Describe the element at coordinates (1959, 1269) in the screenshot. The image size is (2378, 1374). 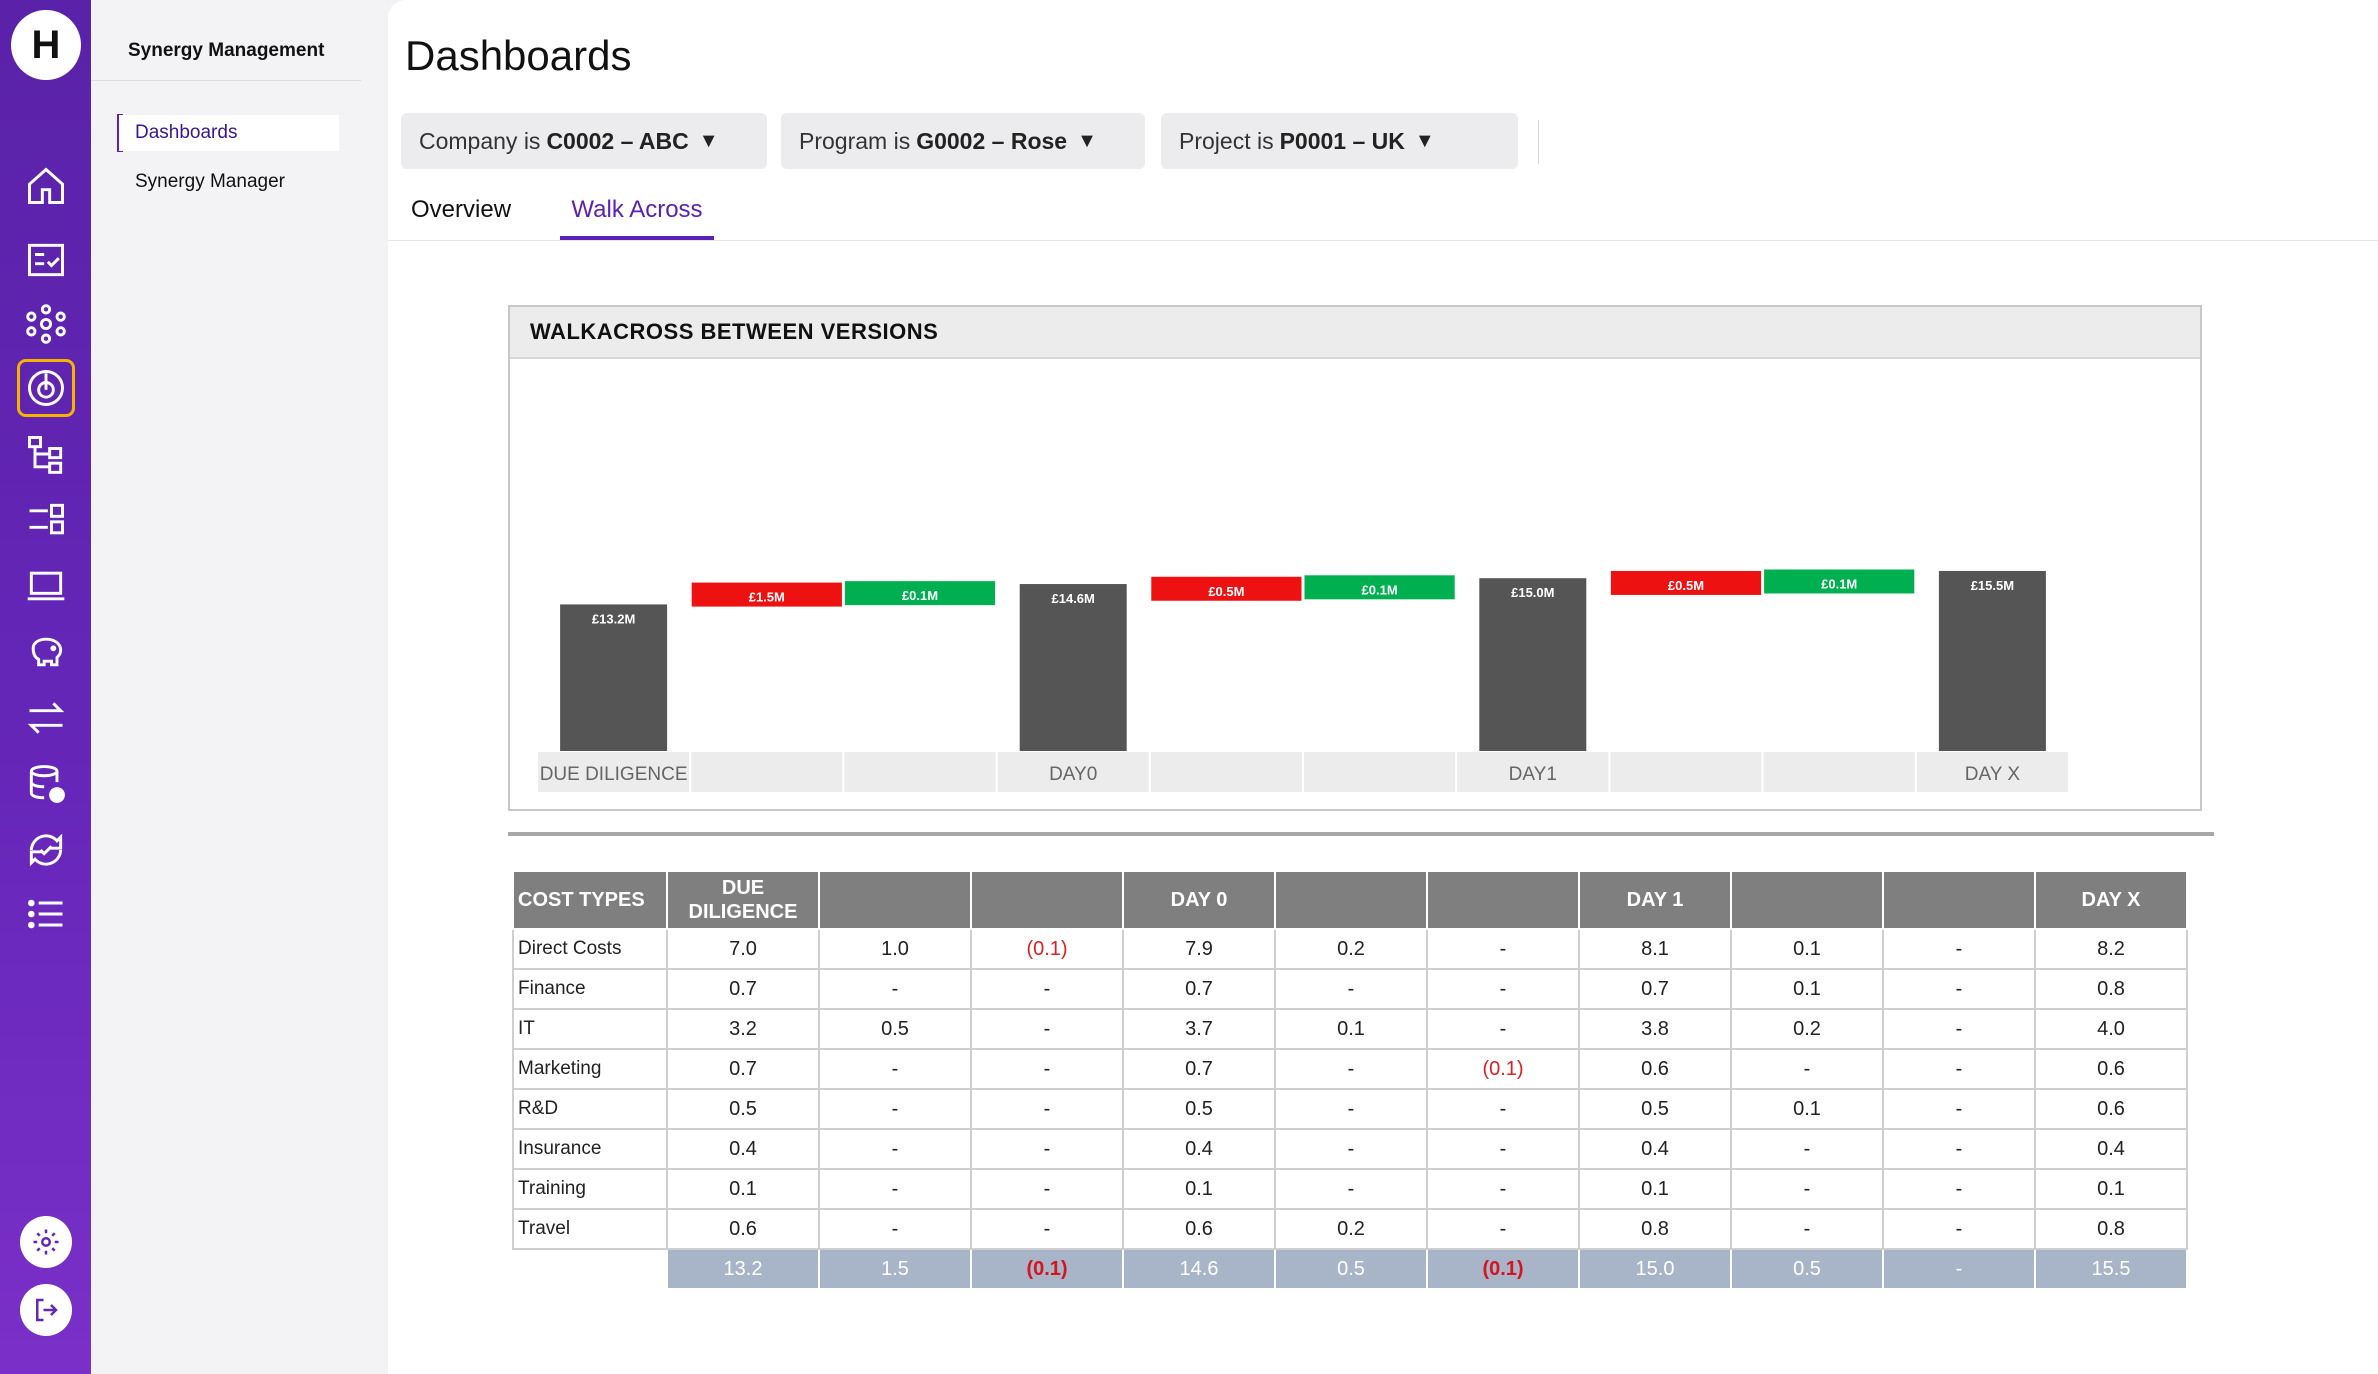
I see `total-cell: -` at that location.